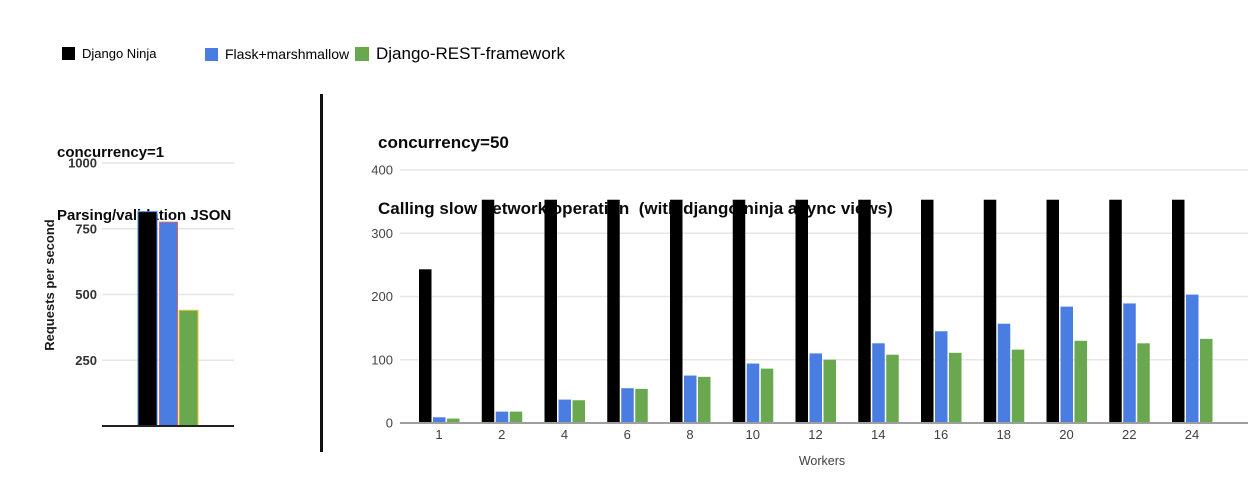  Describe the element at coordinates (470, 53) in the screenshot. I see `legend-label-django-rest-framework: Django-REST-framework` at that location.